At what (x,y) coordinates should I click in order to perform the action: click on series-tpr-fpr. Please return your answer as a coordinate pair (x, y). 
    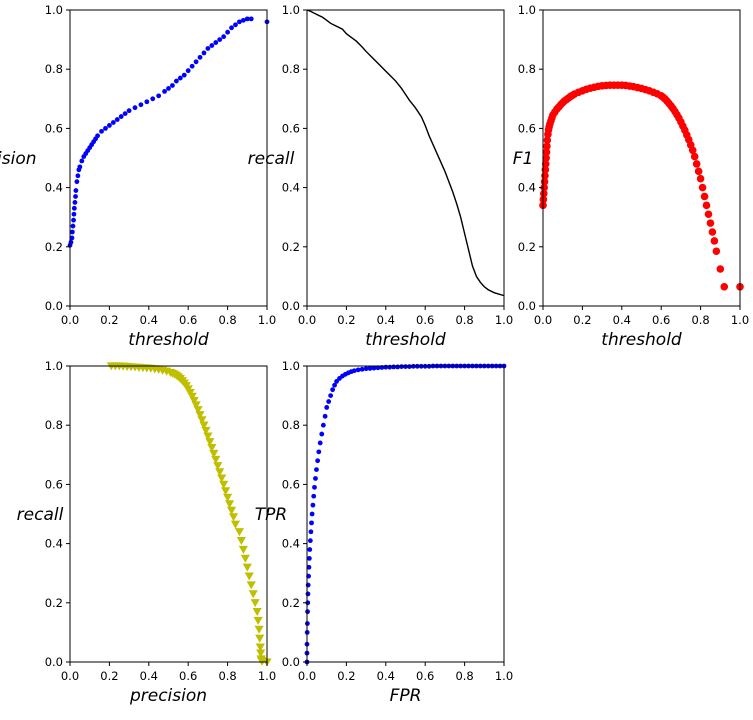
    Looking at the image, I should click on (405, 514).